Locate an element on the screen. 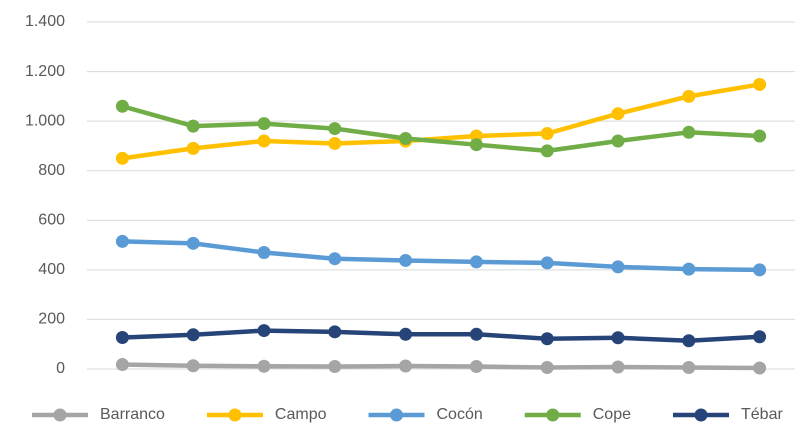 This screenshot has height=433, width=811. y-tick-label: 400 is located at coordinates (51, 269).